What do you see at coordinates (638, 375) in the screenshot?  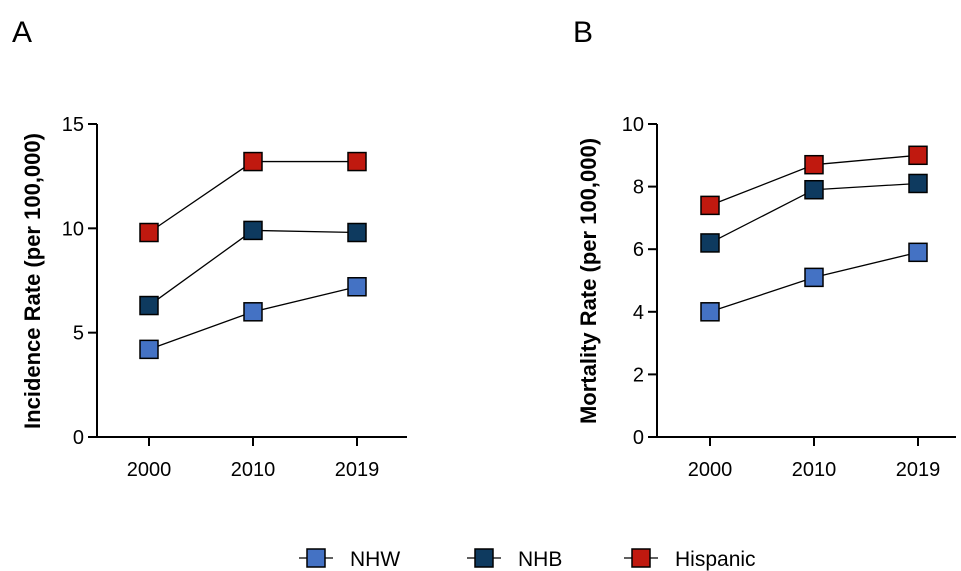 I see `y-tick-label: 2` at bounding box center [638, 375].